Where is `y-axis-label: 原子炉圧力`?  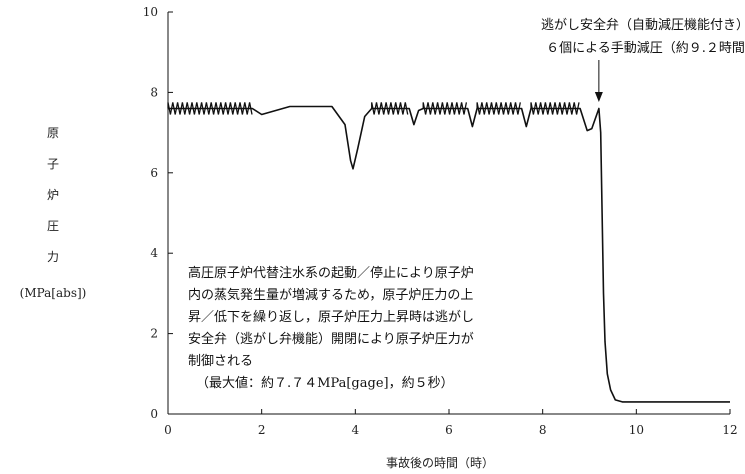
y-axis-label: 原子炉圧力 is located at coordinates (53, 195).